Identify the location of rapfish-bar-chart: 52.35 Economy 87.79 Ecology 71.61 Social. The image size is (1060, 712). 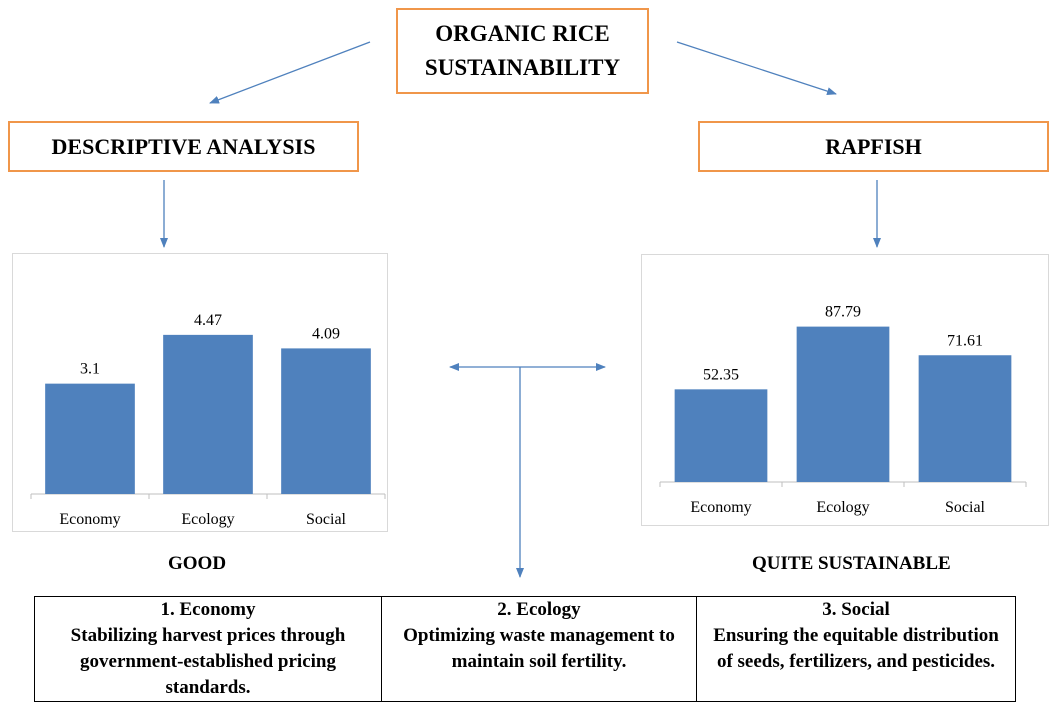
(845, 390).